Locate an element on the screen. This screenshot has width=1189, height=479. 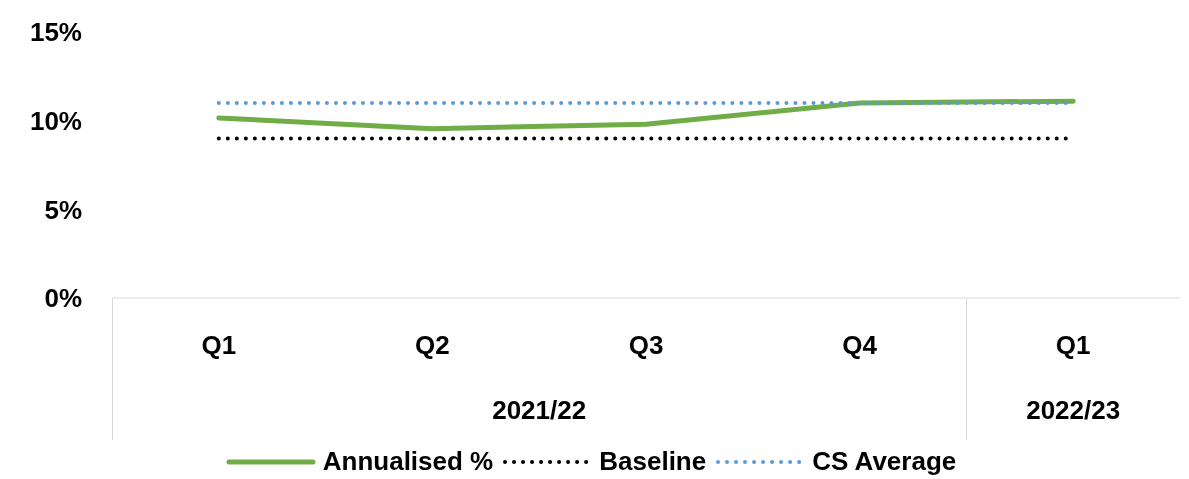
x-tick-label: Q4 is located at coordinates (860, 345).